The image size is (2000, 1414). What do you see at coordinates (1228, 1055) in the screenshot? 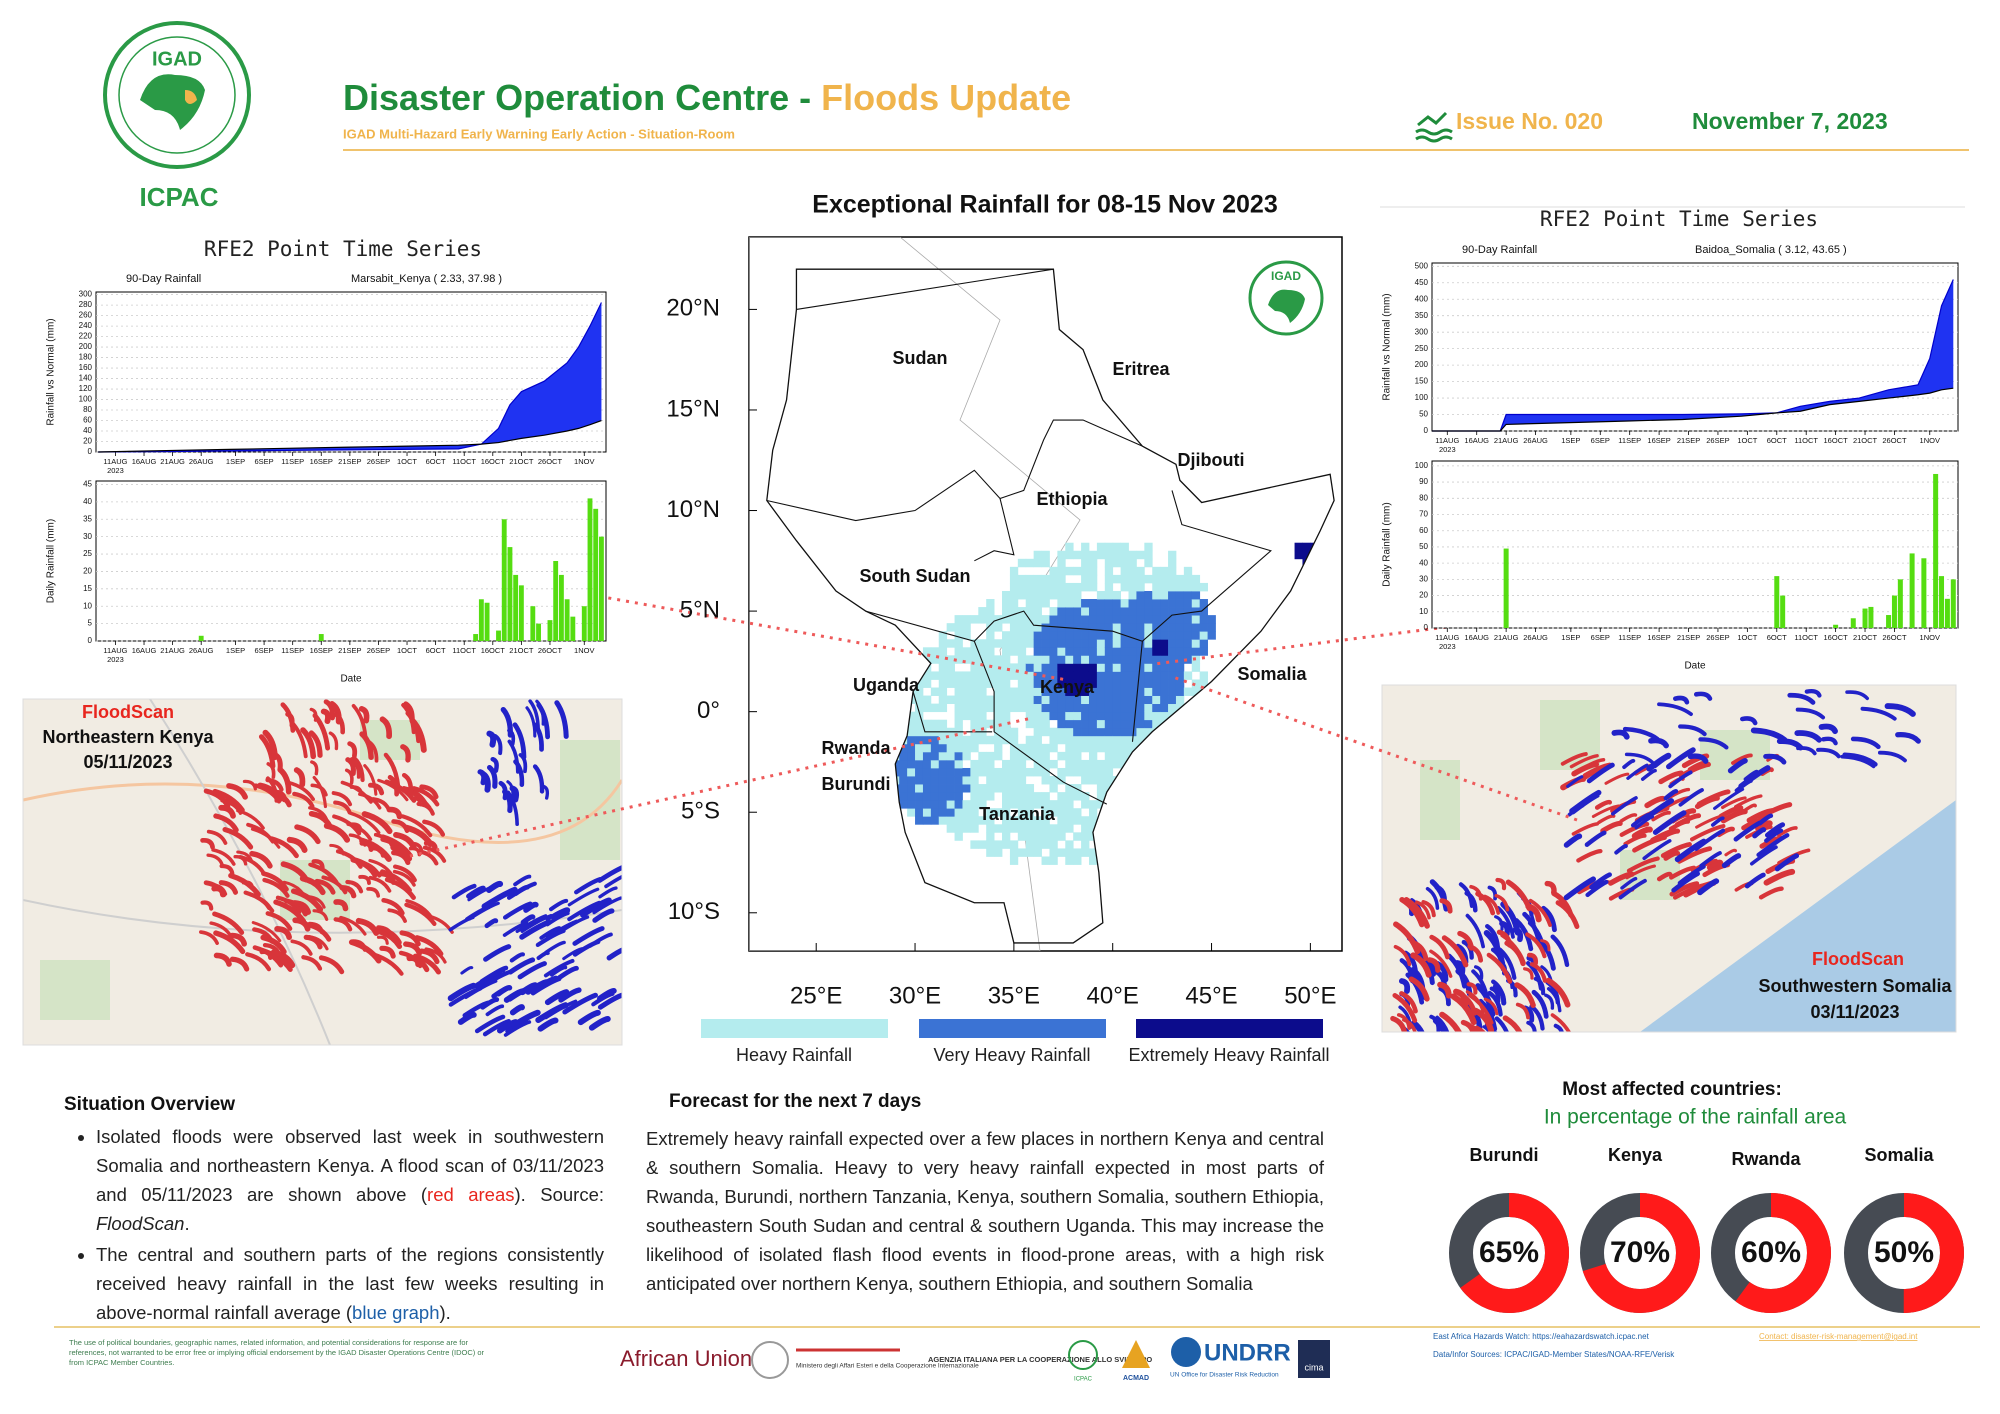
I see `legend-label: Extremely Heavy Rainfall` at bounding box center [1228, 1055].